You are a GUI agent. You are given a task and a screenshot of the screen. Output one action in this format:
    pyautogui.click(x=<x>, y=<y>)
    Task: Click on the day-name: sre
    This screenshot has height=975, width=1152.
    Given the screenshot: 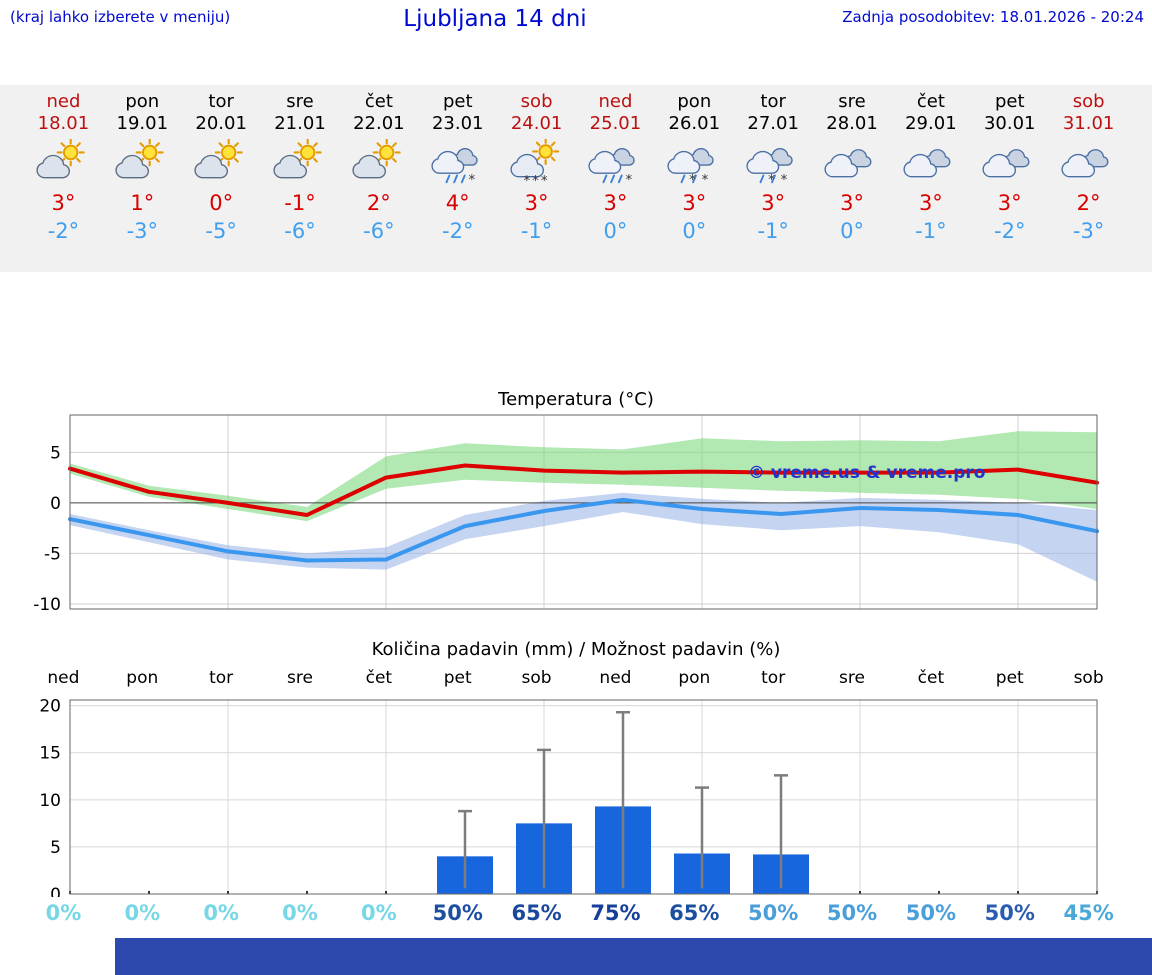 What is the action you would take?
    pyautogui.click(x=852, y=101)
    